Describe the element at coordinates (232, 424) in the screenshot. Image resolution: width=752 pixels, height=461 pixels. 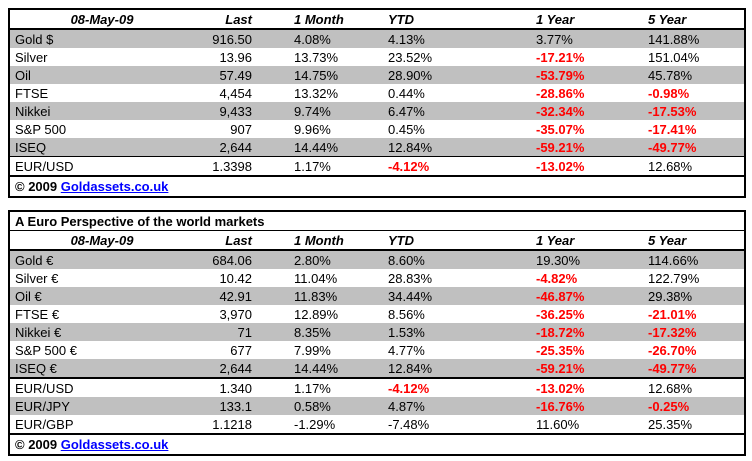
I see `value-cell: 1.1218` at that location.